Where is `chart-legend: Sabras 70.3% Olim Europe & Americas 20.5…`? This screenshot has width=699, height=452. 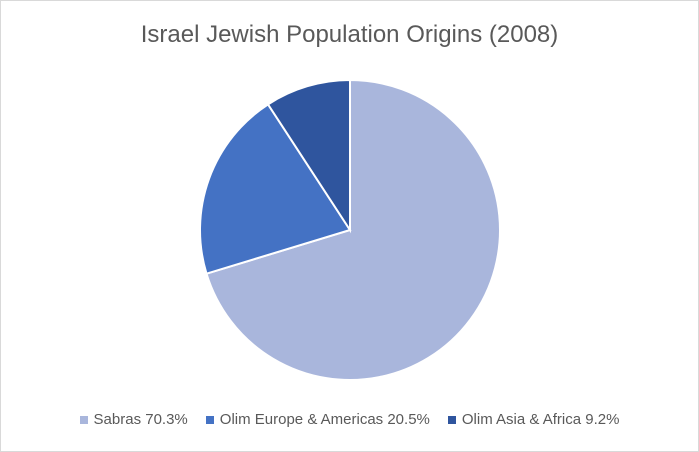 chart-legend: Sabras 70.3% Olim Europe & Americas 20.5… is located at coordinates (349, 419).